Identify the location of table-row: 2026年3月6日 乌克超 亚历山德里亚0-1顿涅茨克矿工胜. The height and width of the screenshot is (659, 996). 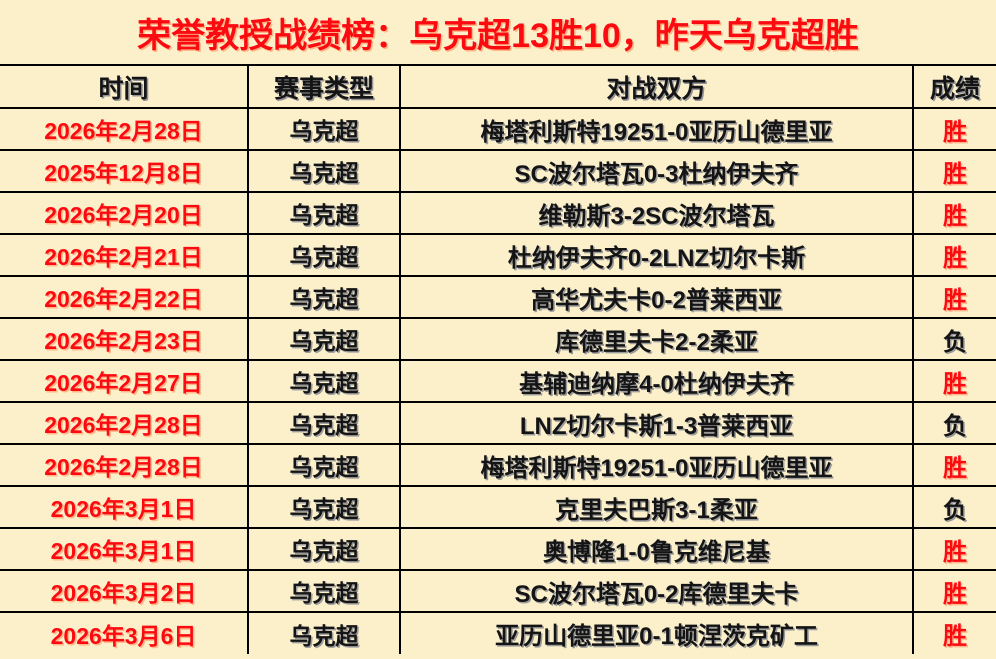
(498, 633).